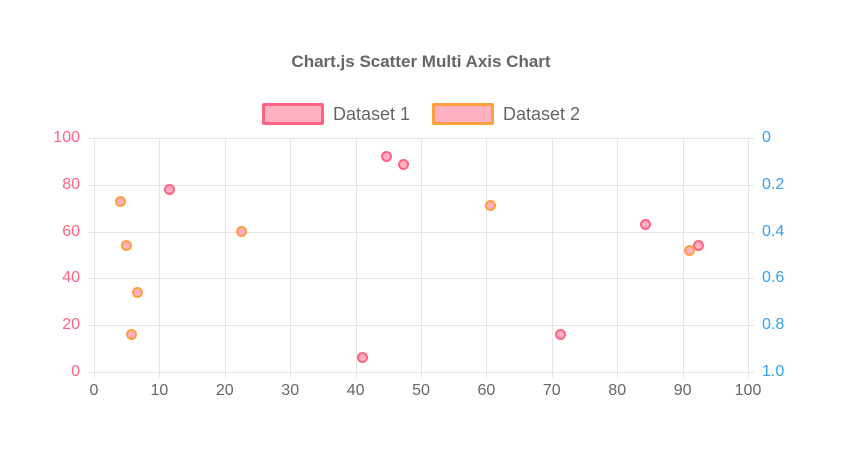 This screenshot has width=850, height=475. Describe the element at coordinates (486, 390) in the screenshot. I see `x-tick-label: 60` at that location.